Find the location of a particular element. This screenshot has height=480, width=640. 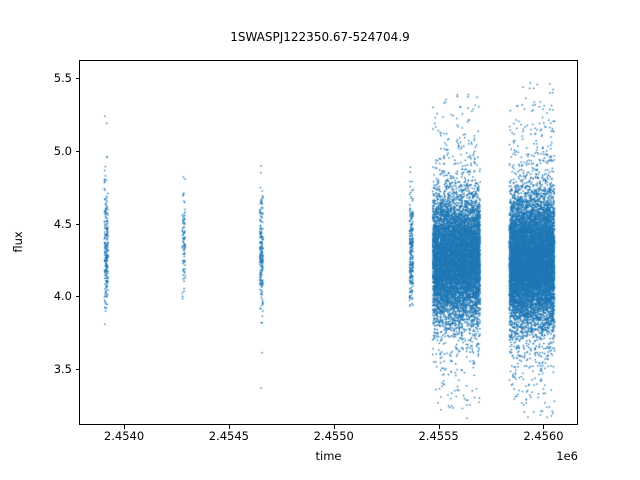

y-tick-label: 5.0 is located at coordinates (62, 151).